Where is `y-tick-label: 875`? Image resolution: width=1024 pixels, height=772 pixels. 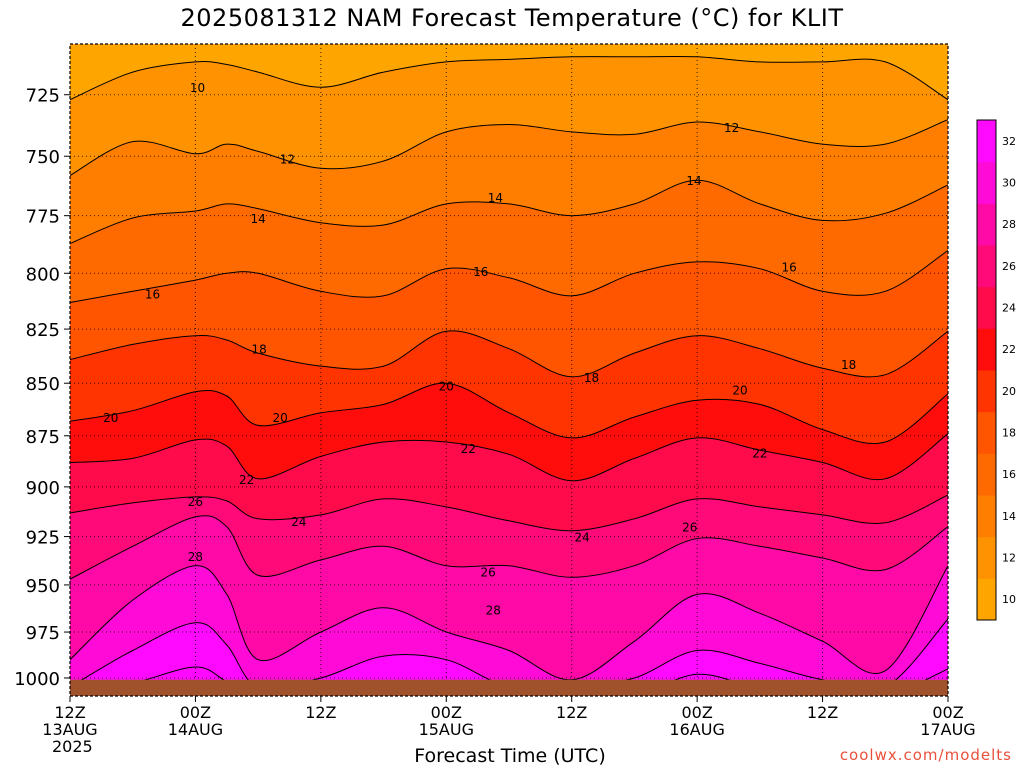
y-tick-label: 875 is located at coordinates (43, 437).